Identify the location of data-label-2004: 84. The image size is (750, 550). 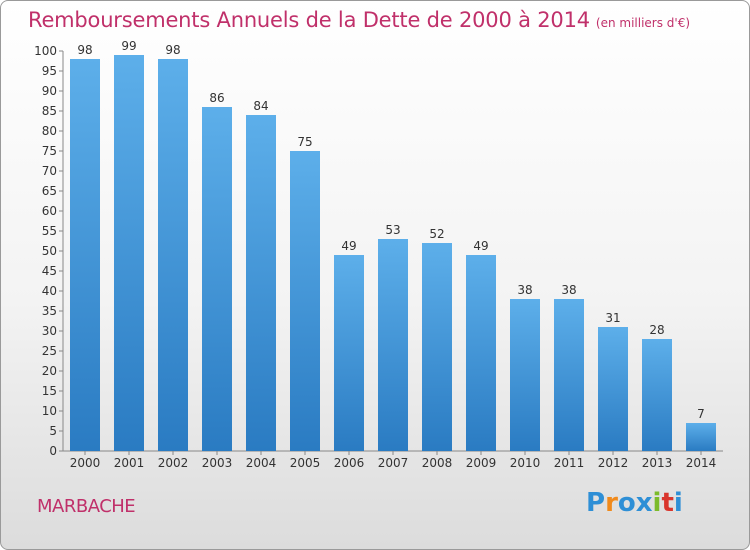
(260, 106).